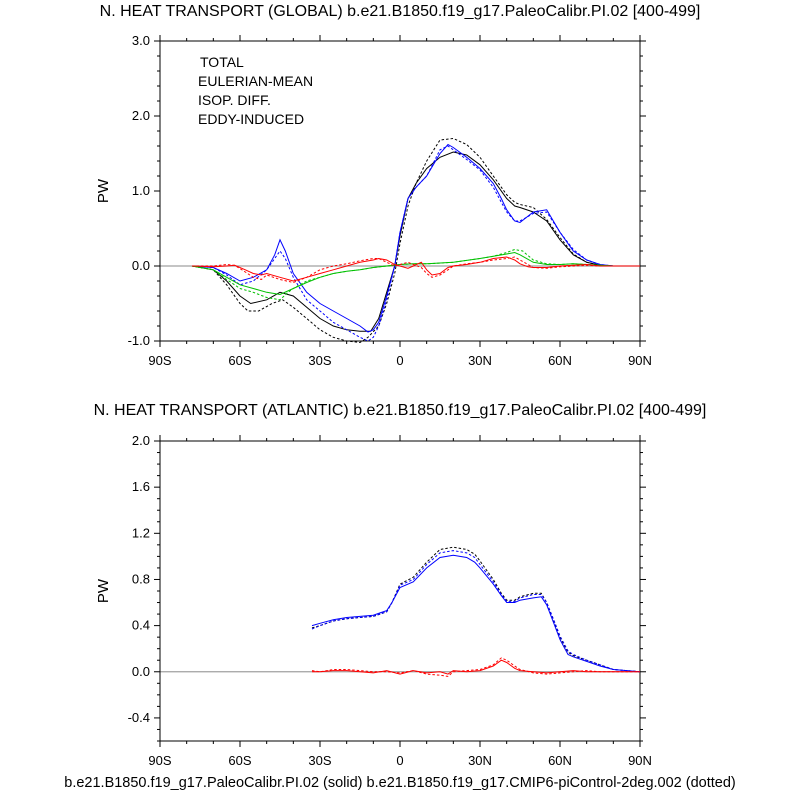 The width and height of the screenshot is (800, 800). I want to click on legend-entry: EULERIAN-MEAN, so click(255, 81).